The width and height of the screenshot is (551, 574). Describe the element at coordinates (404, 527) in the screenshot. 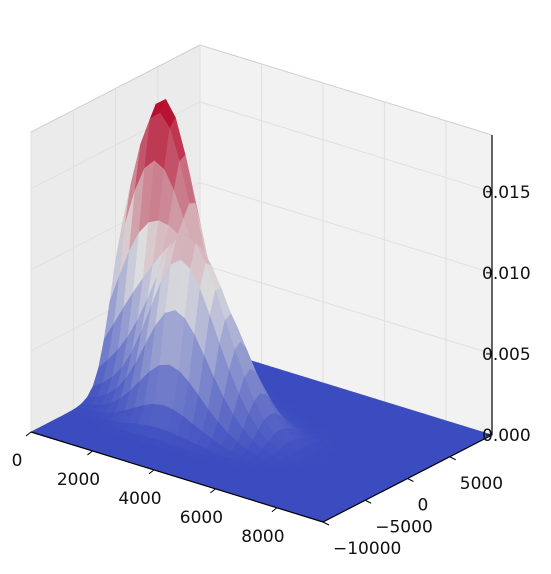

I see `y-tick-label: −5000` at that location.